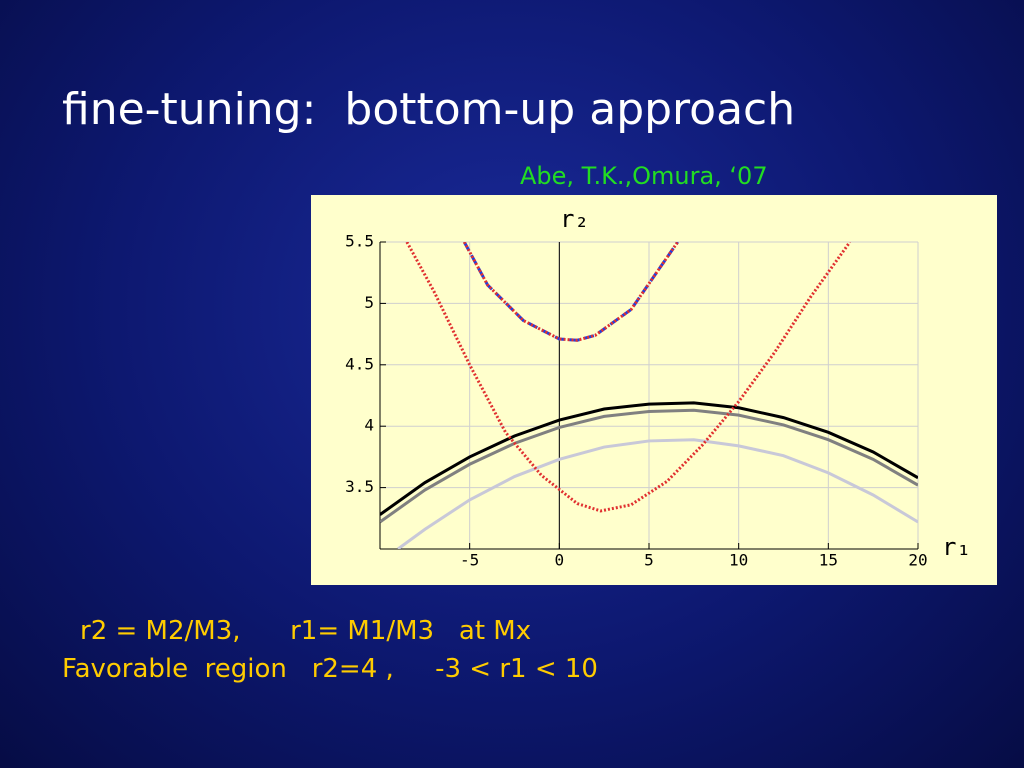 The image size is (1024, 768). Describe the element at coordinates (828, 560) in the screenshot. I see `x-tick-label: 15` at that location.